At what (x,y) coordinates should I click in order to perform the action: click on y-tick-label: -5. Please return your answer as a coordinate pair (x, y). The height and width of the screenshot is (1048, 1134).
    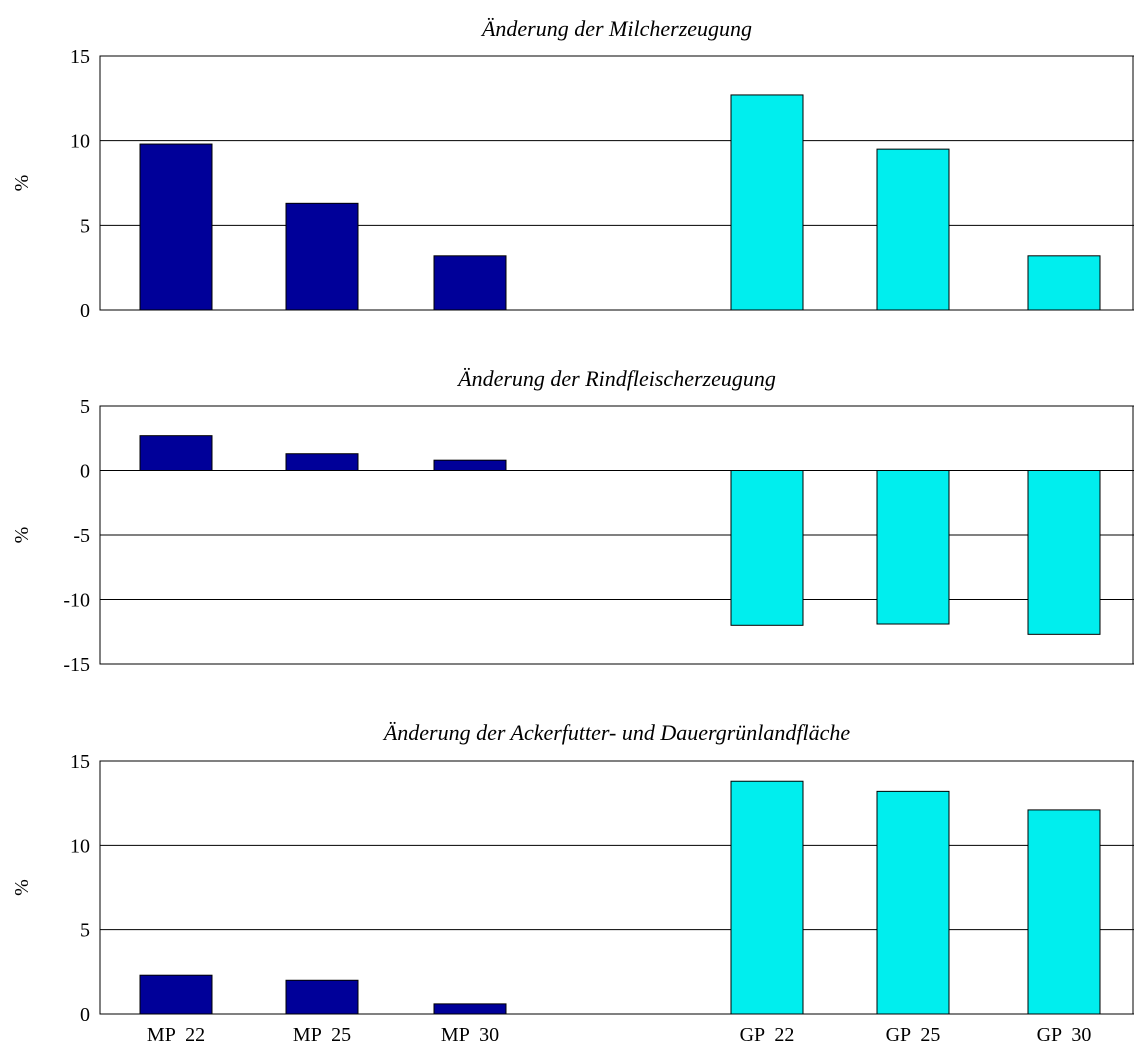
    Looking at the image, I should click on (81, 536).